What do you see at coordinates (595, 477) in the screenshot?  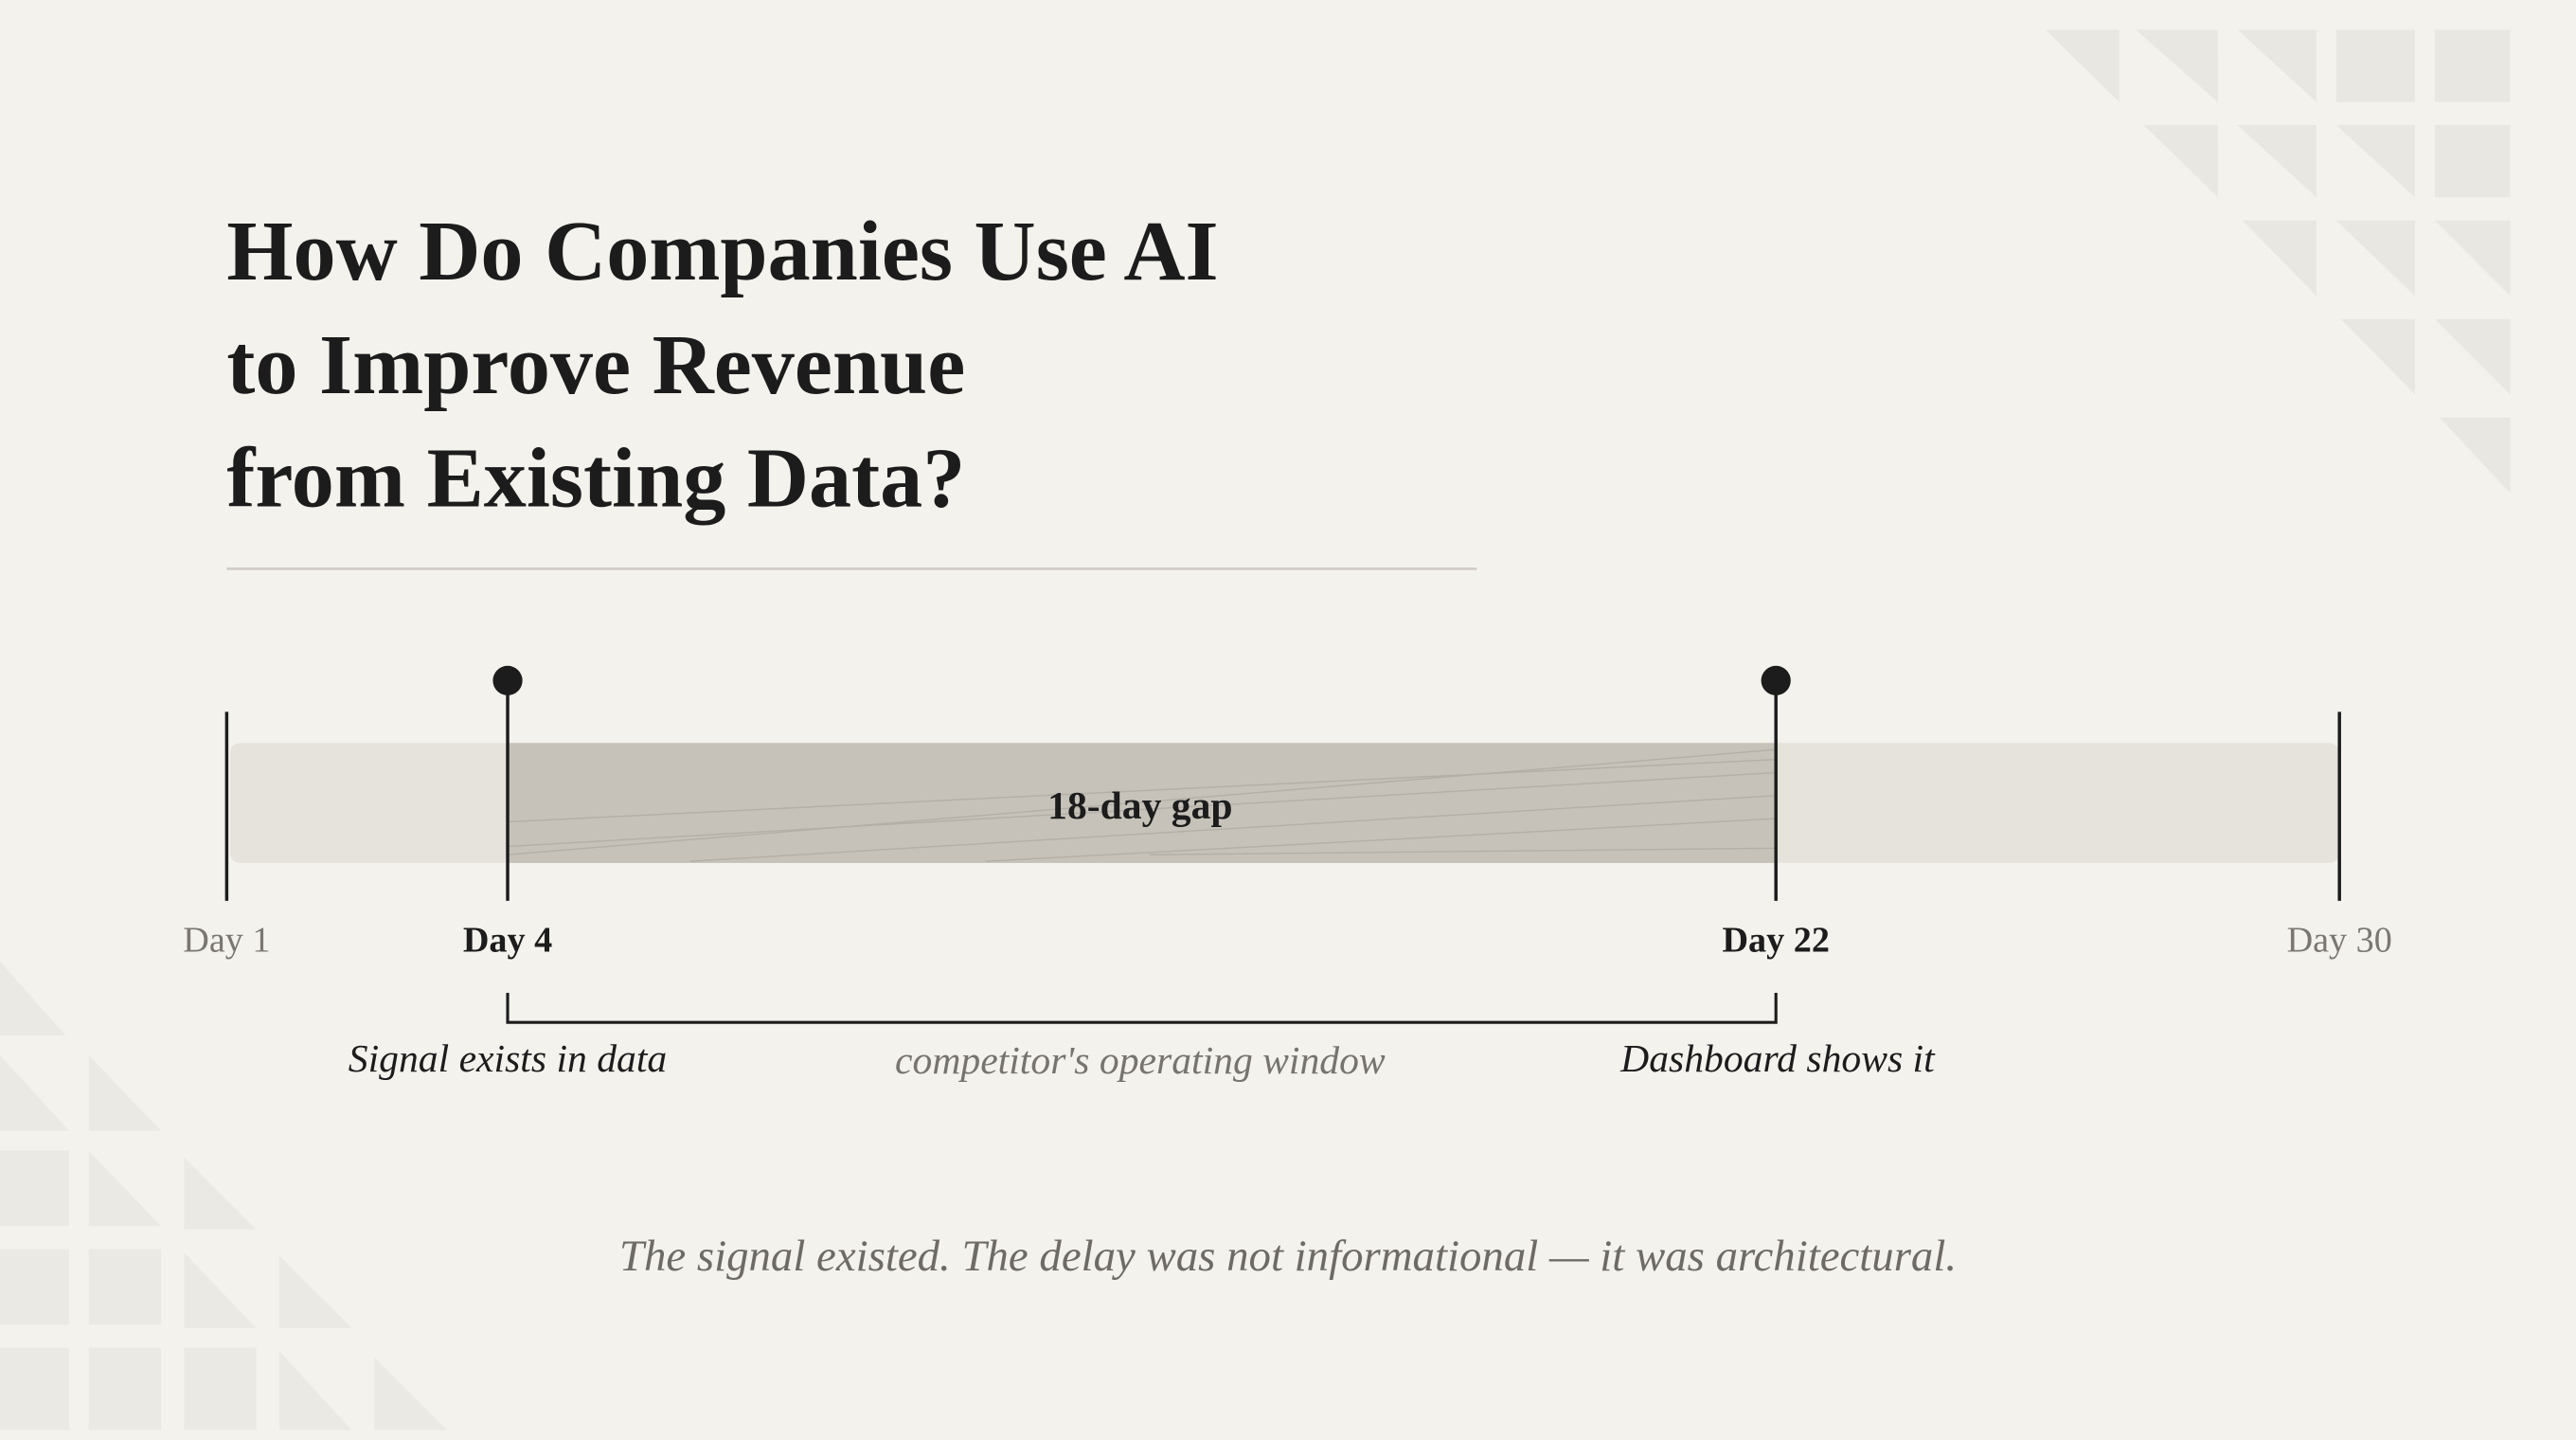 I see `title-line: from Existing Data?` at bounding box center [595, 477].